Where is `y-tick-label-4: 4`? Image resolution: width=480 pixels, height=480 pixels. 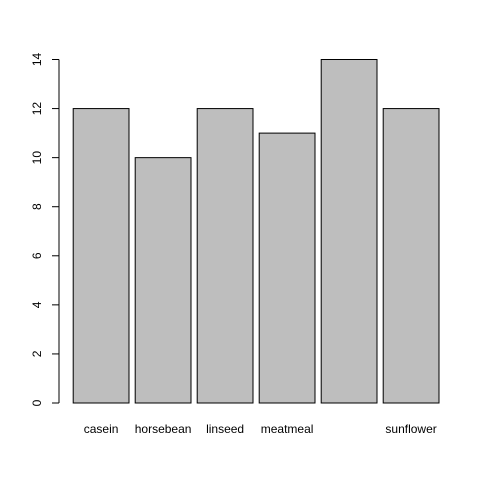 y-tick-label-4: 4 is located at coordinates (37, 304).